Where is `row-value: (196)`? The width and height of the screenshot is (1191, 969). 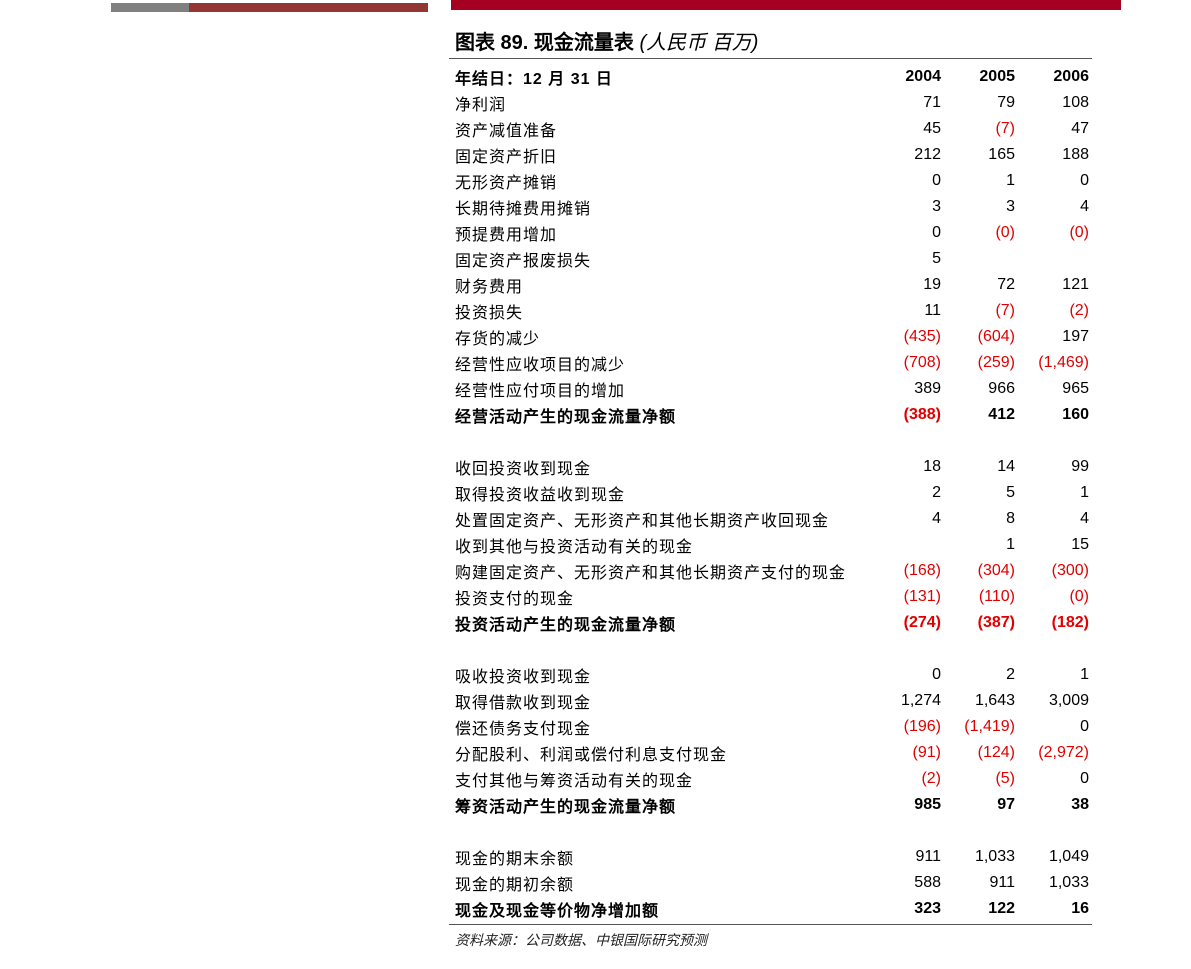 row-value: (196) is located at coordinates (922, 726).